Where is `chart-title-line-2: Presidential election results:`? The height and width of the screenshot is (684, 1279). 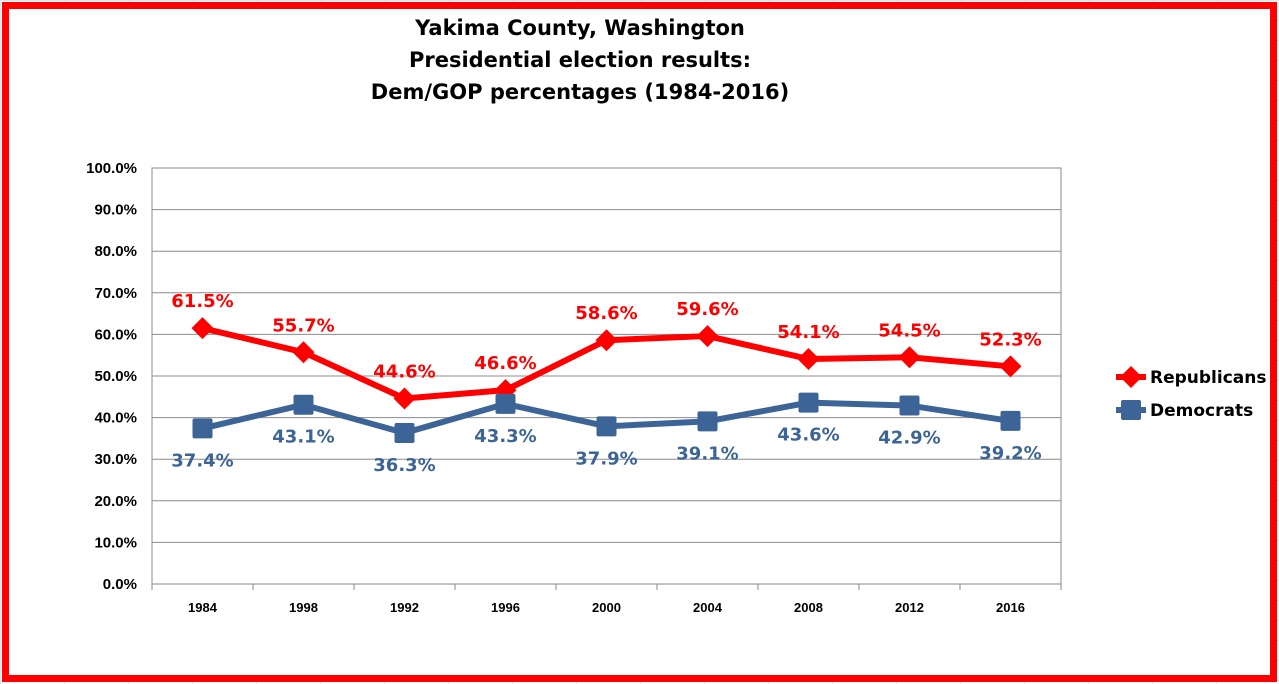
chart-title-line-2: Presidential election results: is located at coordinates (580, 60).